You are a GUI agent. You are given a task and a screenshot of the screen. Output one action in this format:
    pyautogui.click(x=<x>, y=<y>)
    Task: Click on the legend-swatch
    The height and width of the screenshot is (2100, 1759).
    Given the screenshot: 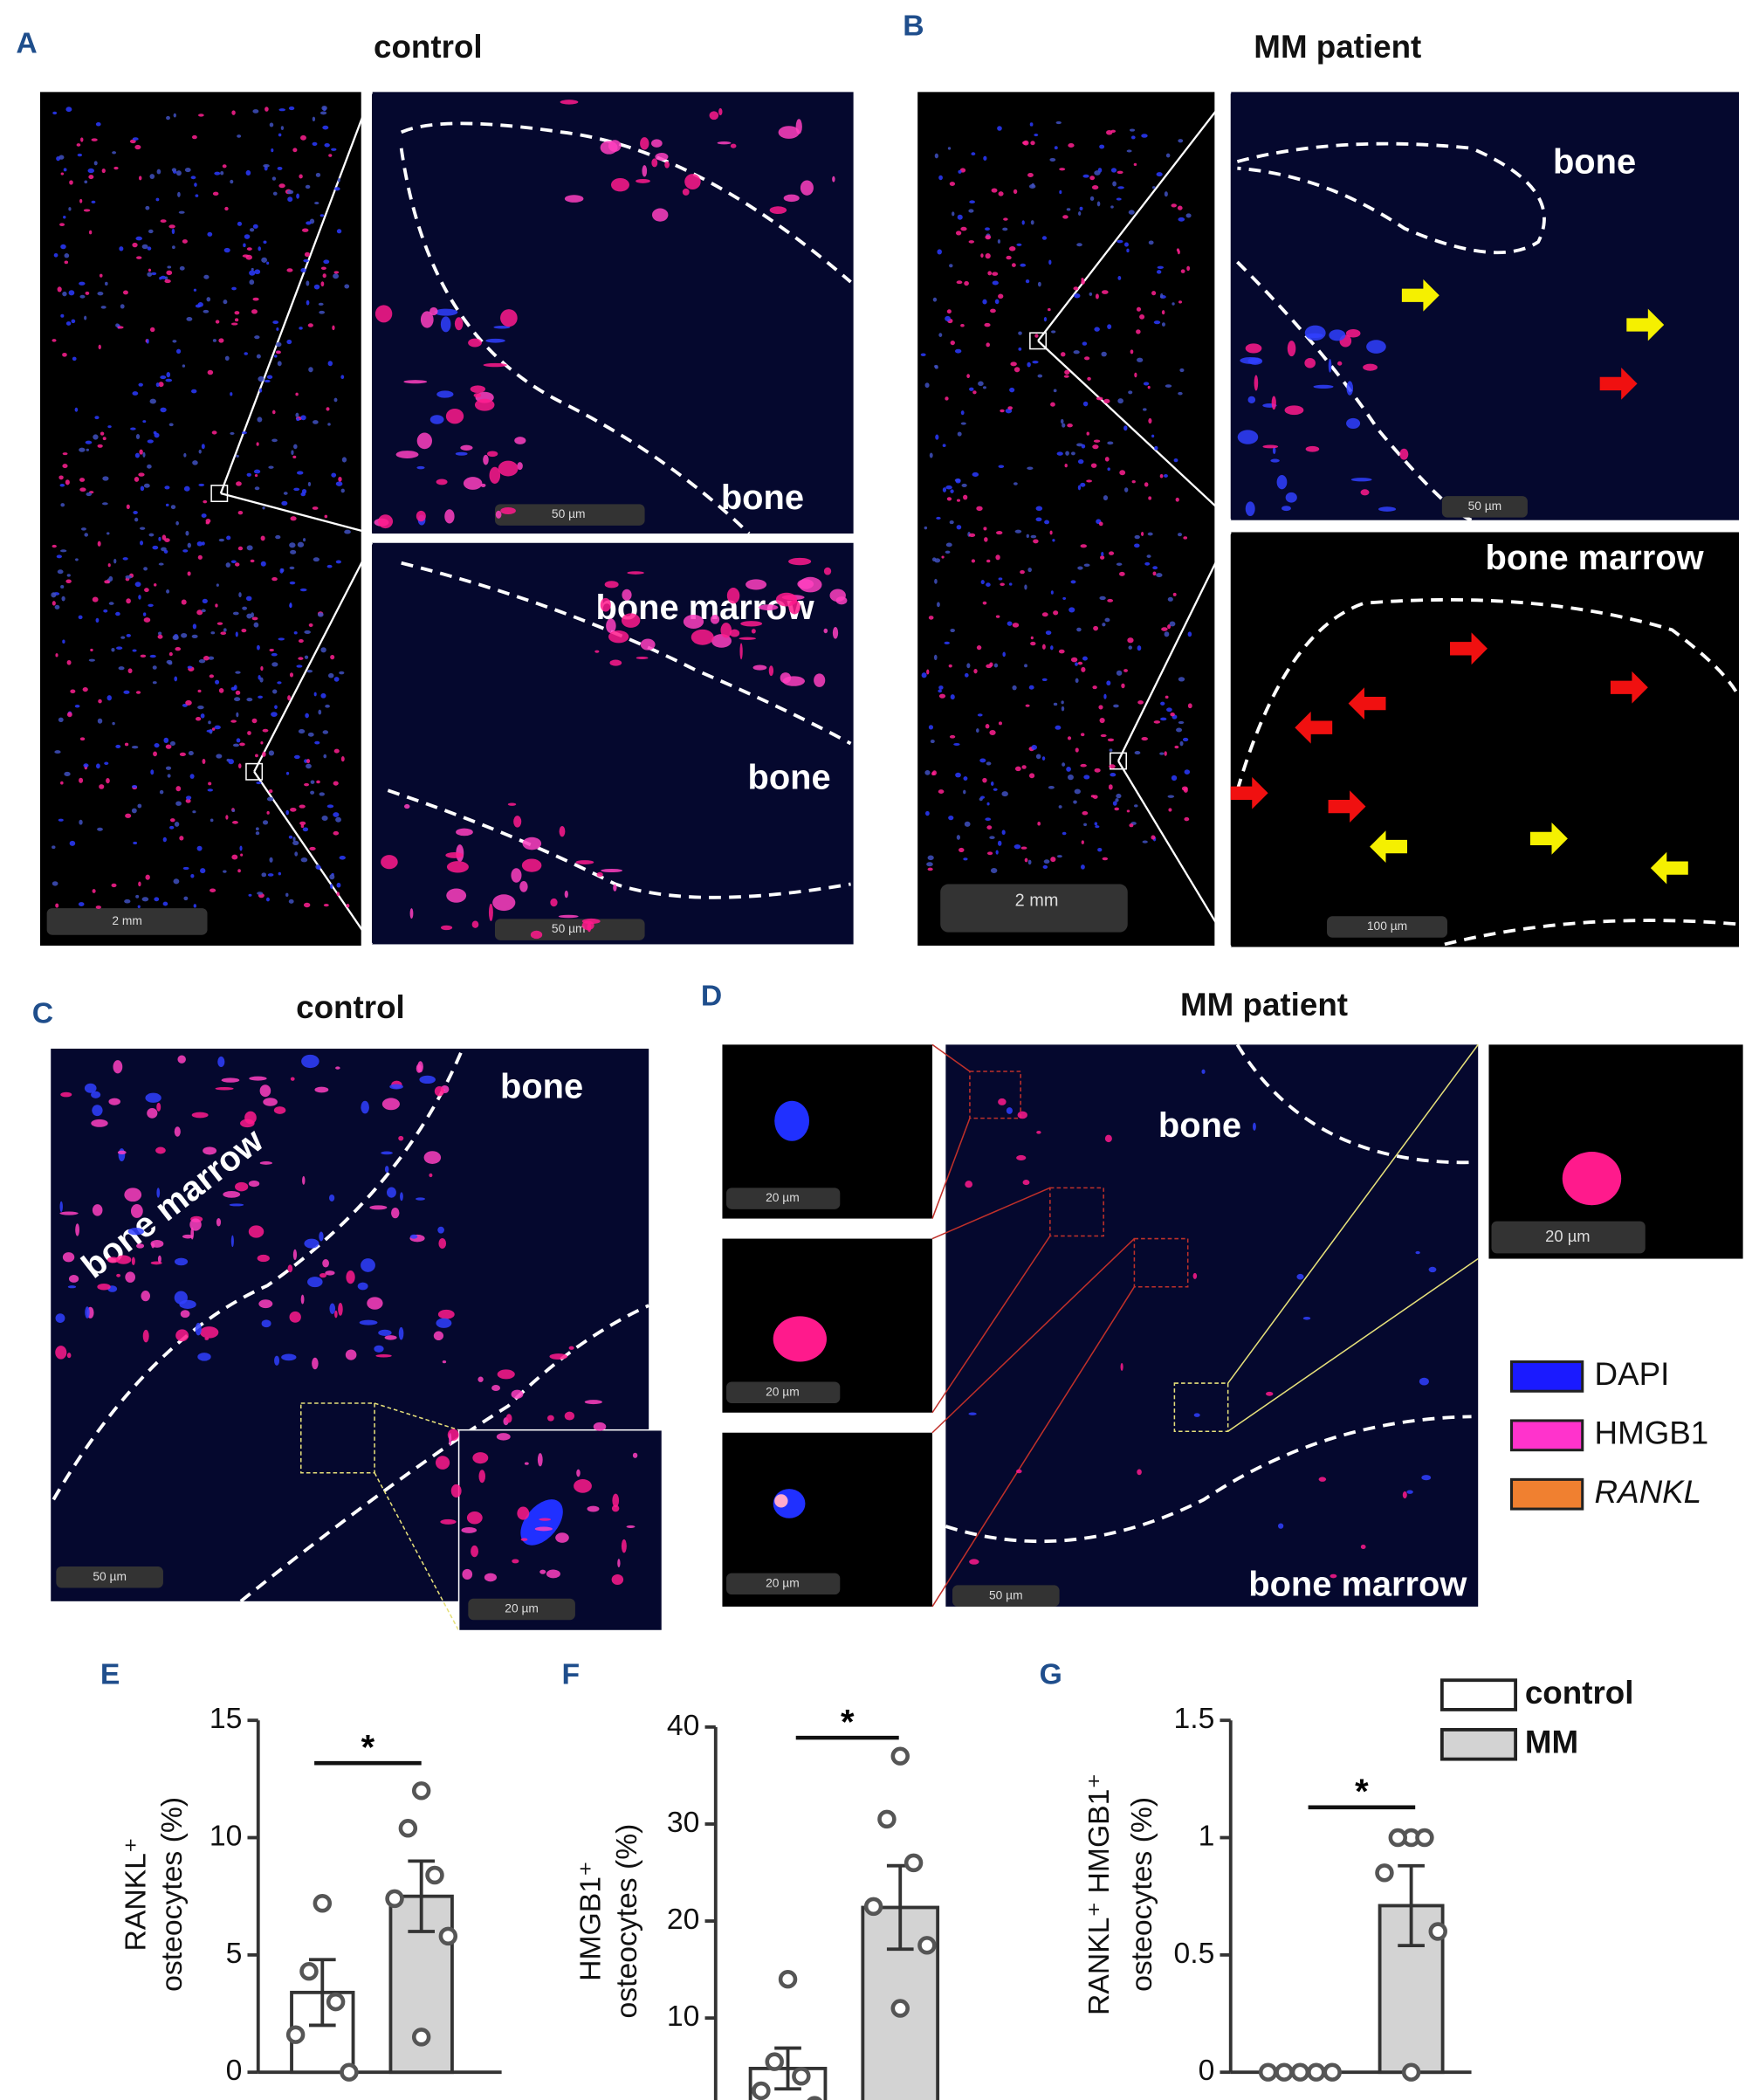 What is the action you would take?
    pyautogui.click(x=1479, y=1694)
    